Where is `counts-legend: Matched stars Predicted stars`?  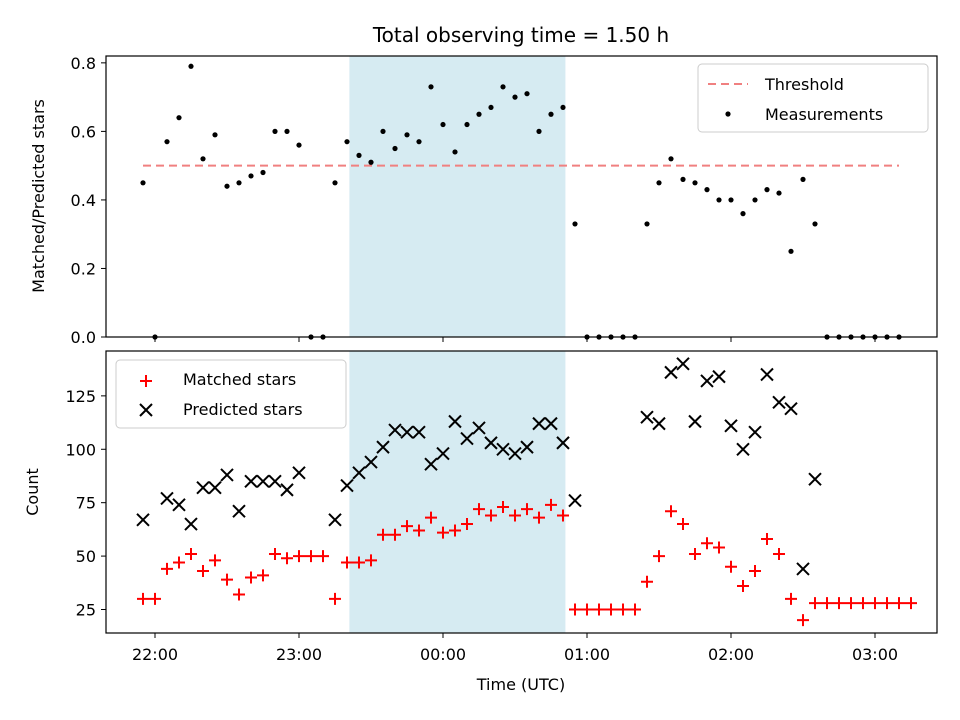
counts-legend: Matched stars Predicted stars is located at coordinates (231, 394).